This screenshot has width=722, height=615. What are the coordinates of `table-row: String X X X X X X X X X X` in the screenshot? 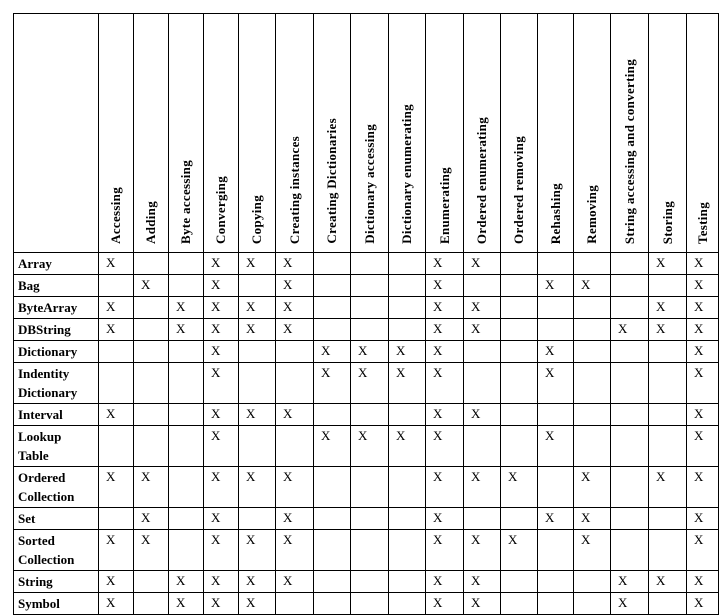 It's located at (366, 581).